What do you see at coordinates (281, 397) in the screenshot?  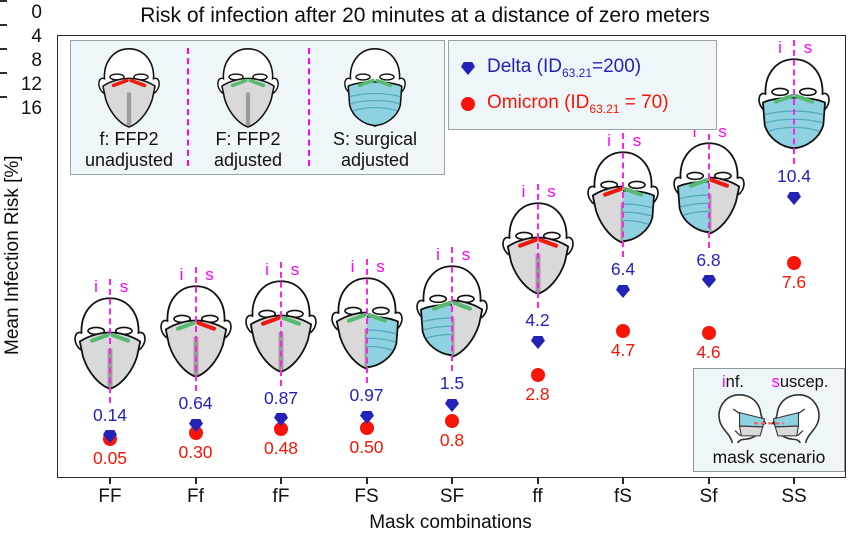 I see `delta-value-label: 0.87` at bounding box center [281, 397].